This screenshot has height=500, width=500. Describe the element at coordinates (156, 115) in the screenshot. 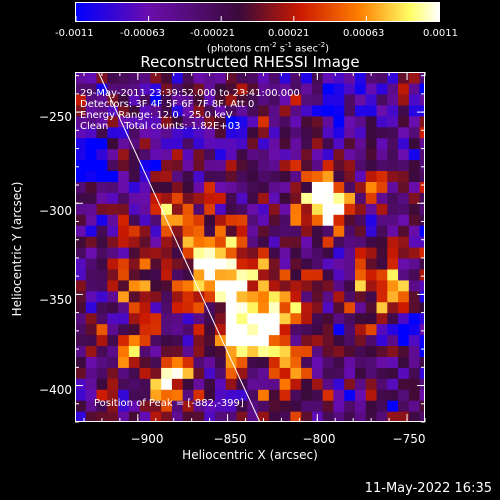

I see `annotation-energy-range: Energy Range: 12.0 - 25.0 keV` at that location.